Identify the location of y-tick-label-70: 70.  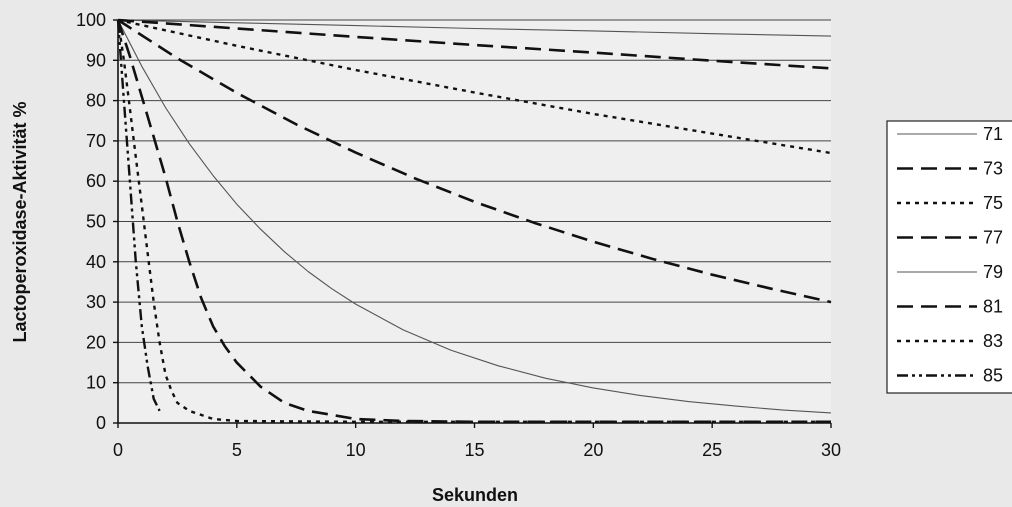
(96, 141).